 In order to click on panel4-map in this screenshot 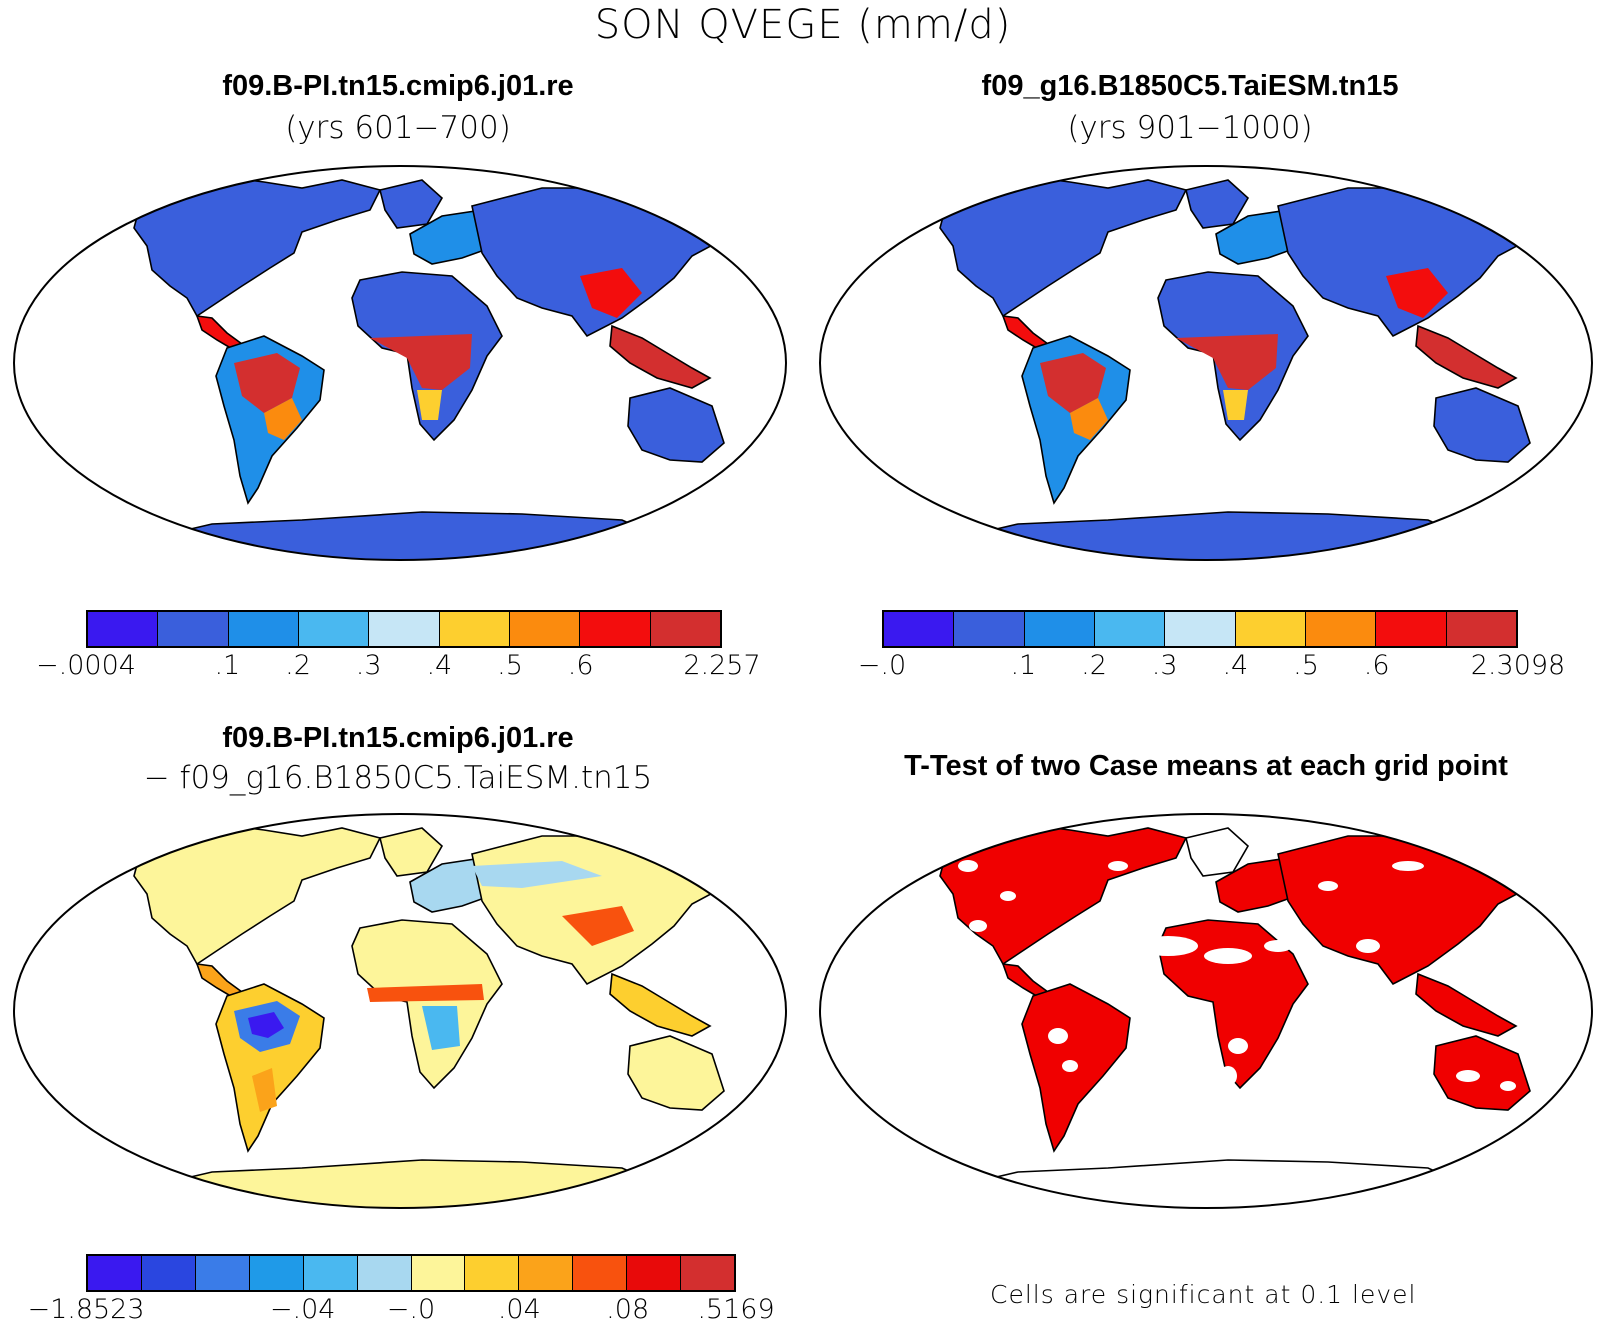, I will do `click(1206, 1011)`.